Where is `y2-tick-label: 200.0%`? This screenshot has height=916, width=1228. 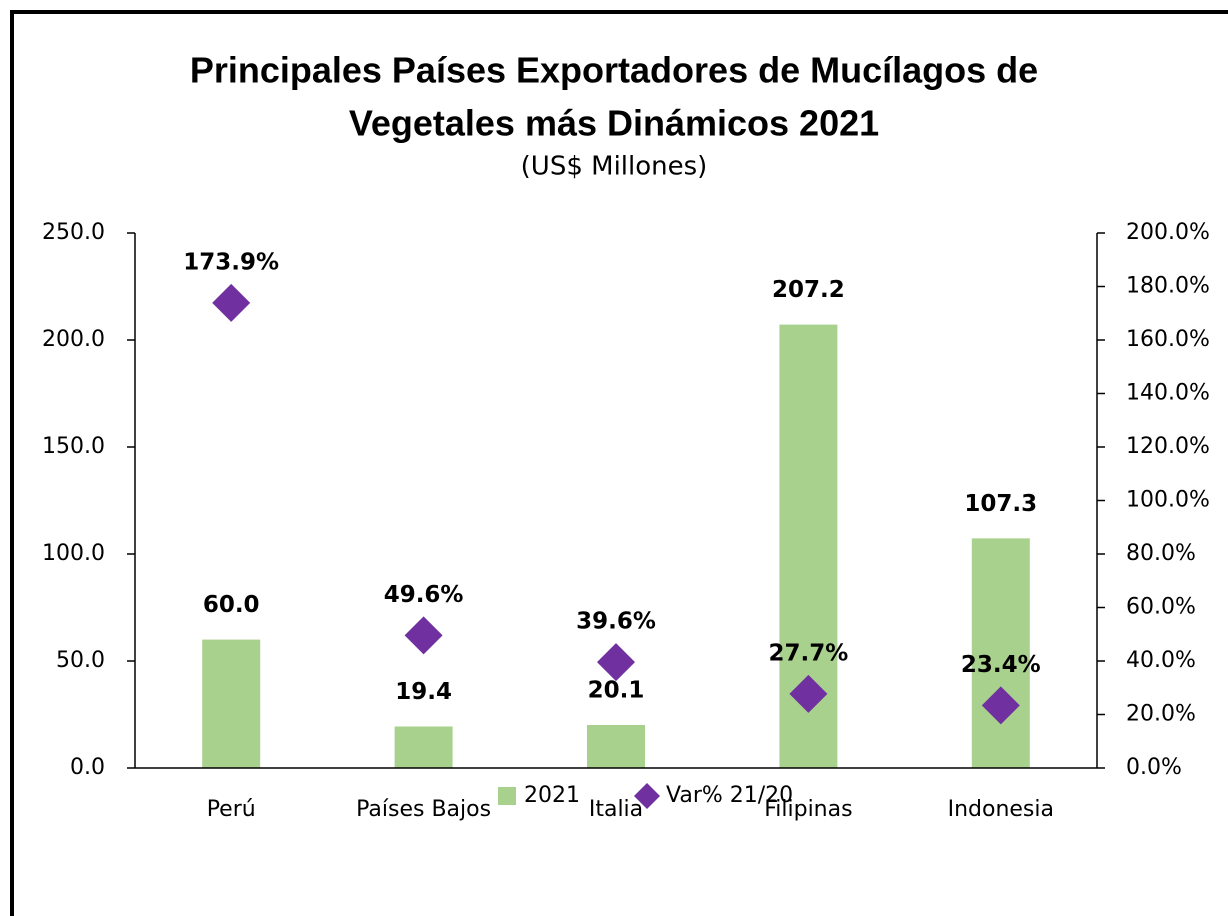
y2-tick-label: 200.0% is located at coordinates (1168, 232).